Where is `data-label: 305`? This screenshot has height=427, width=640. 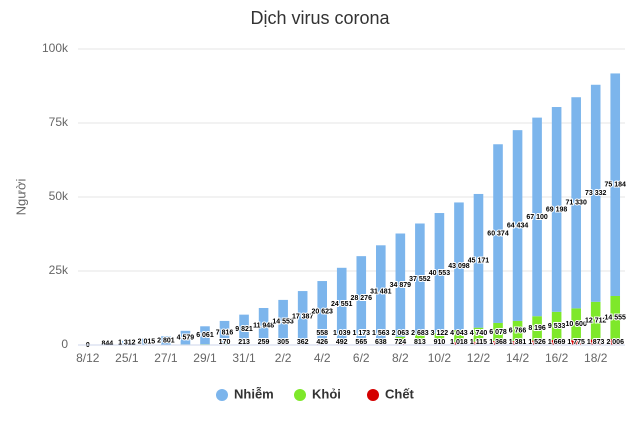 data-label: 305 is located at coordinates (283, 342).